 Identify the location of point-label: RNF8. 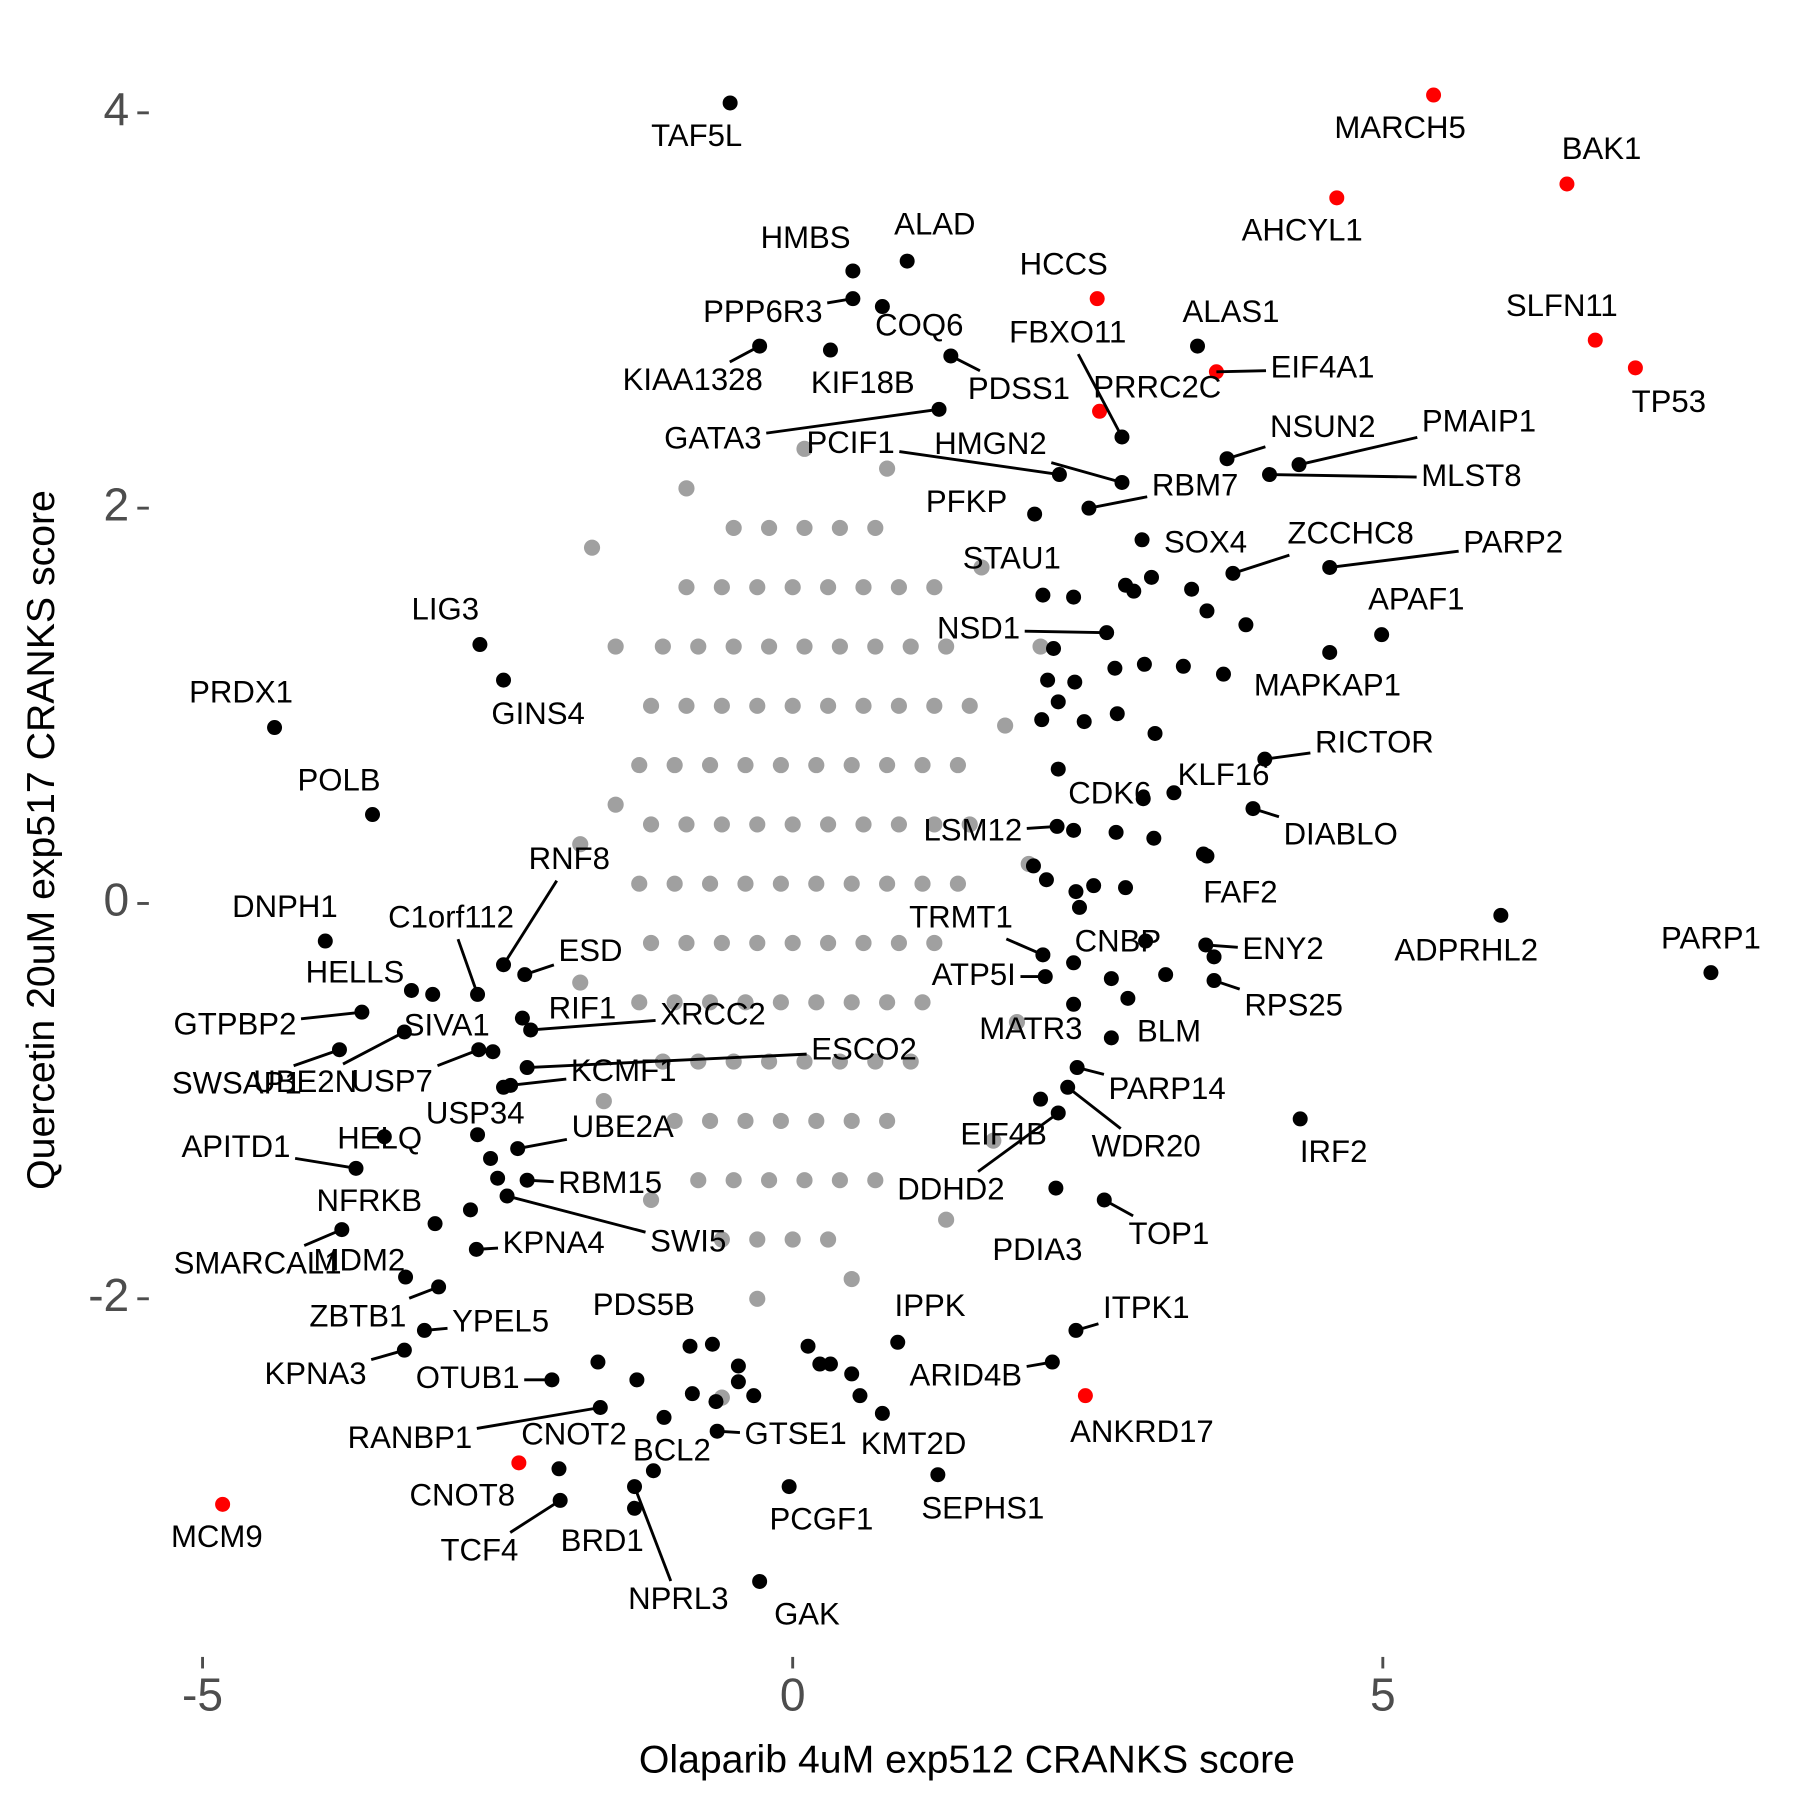
(569, 858).